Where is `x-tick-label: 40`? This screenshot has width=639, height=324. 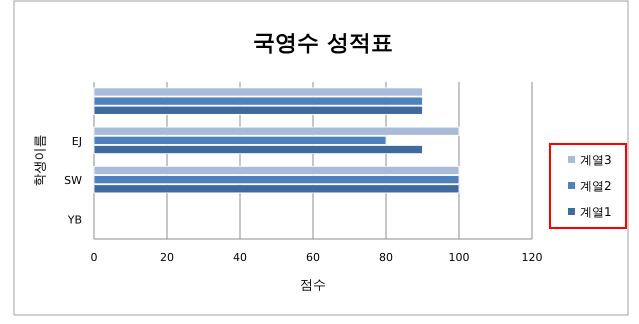
x-tick-label: 40 is located at coordinates (240, 257).